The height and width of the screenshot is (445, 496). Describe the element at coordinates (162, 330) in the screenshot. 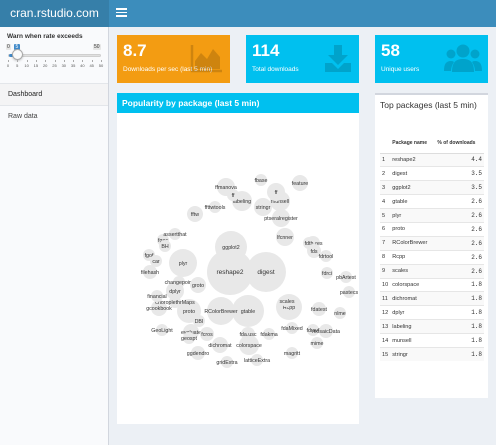

I see `package-bubble: GeoLight` at that location.